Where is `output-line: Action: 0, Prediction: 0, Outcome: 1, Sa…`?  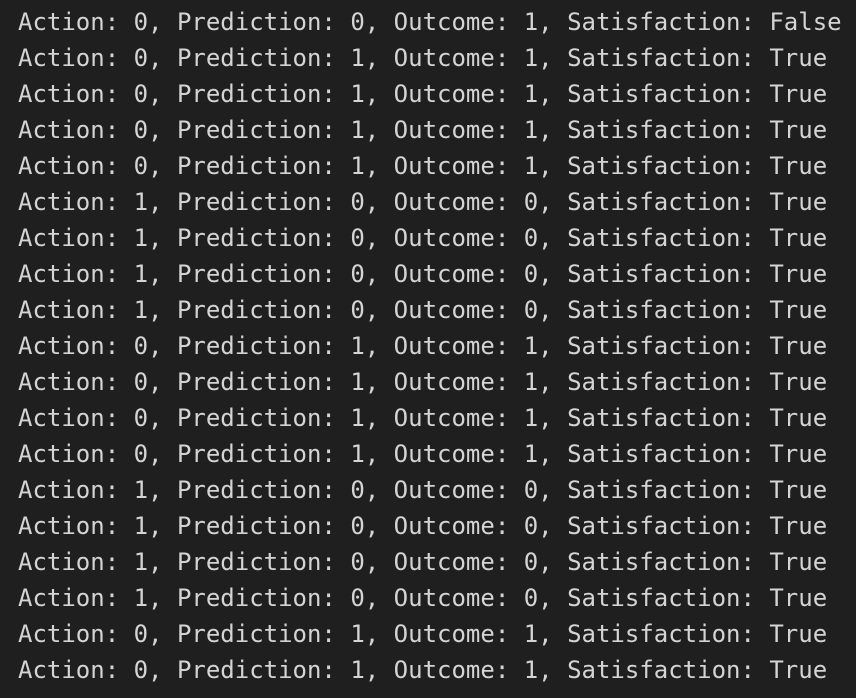 output-line: Action: 0, Prediction: 0, Outcome: 1, Sa… is located at coordinates (437, 22).